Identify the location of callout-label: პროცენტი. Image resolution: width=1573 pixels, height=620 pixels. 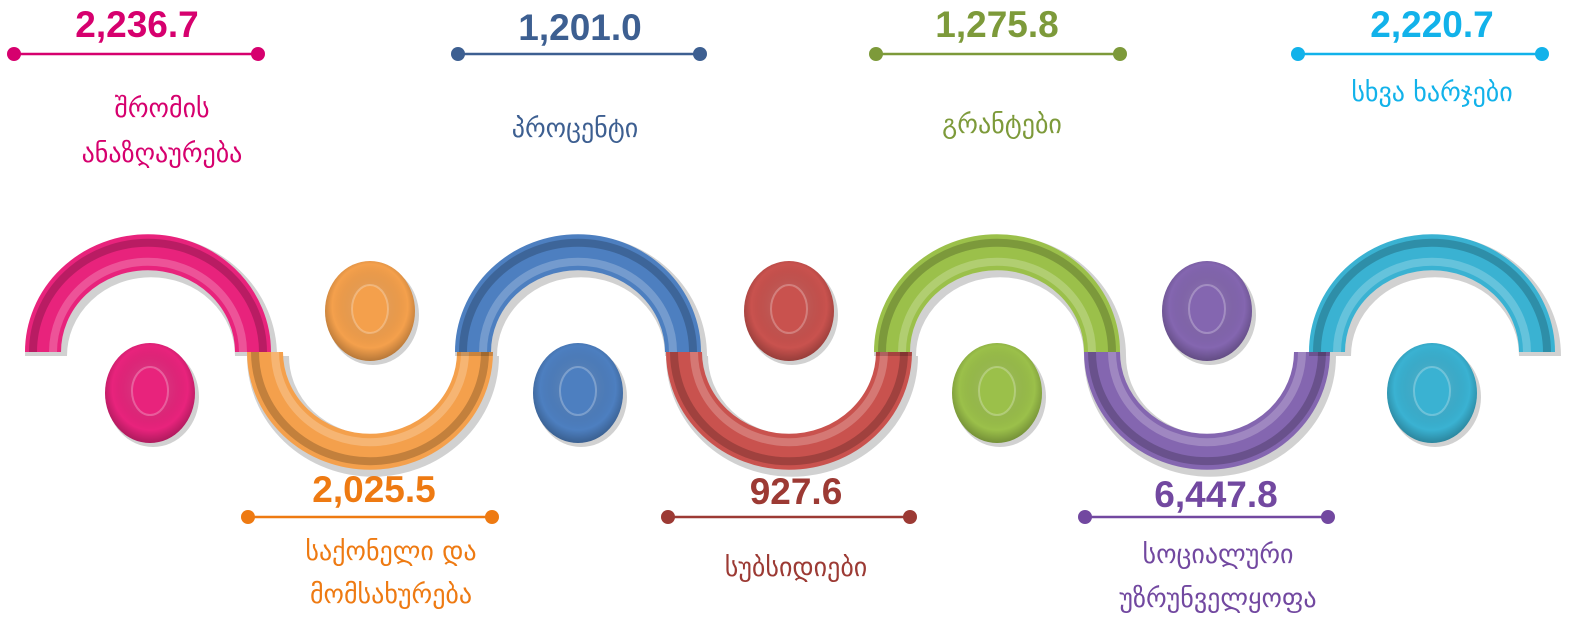
(575, 129).